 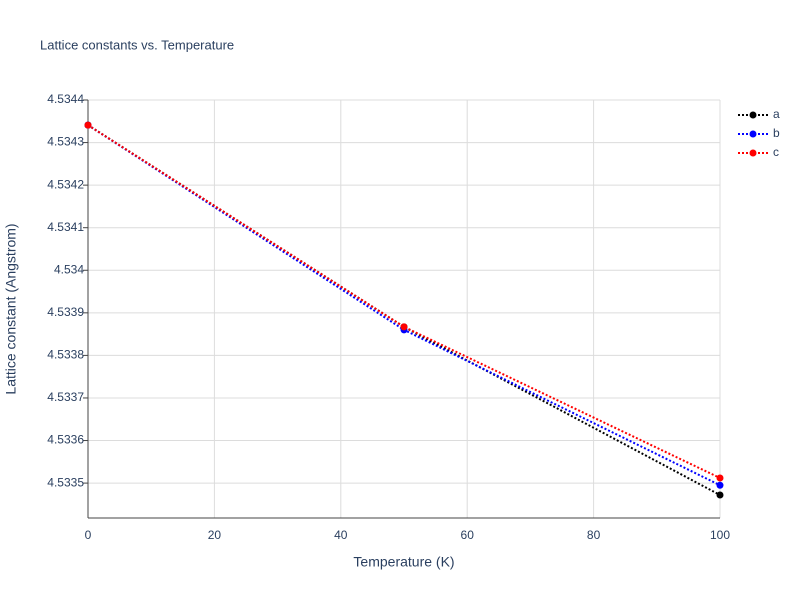 I want to click on y-tick-label: 4.5336, so click(x=65, y=440).